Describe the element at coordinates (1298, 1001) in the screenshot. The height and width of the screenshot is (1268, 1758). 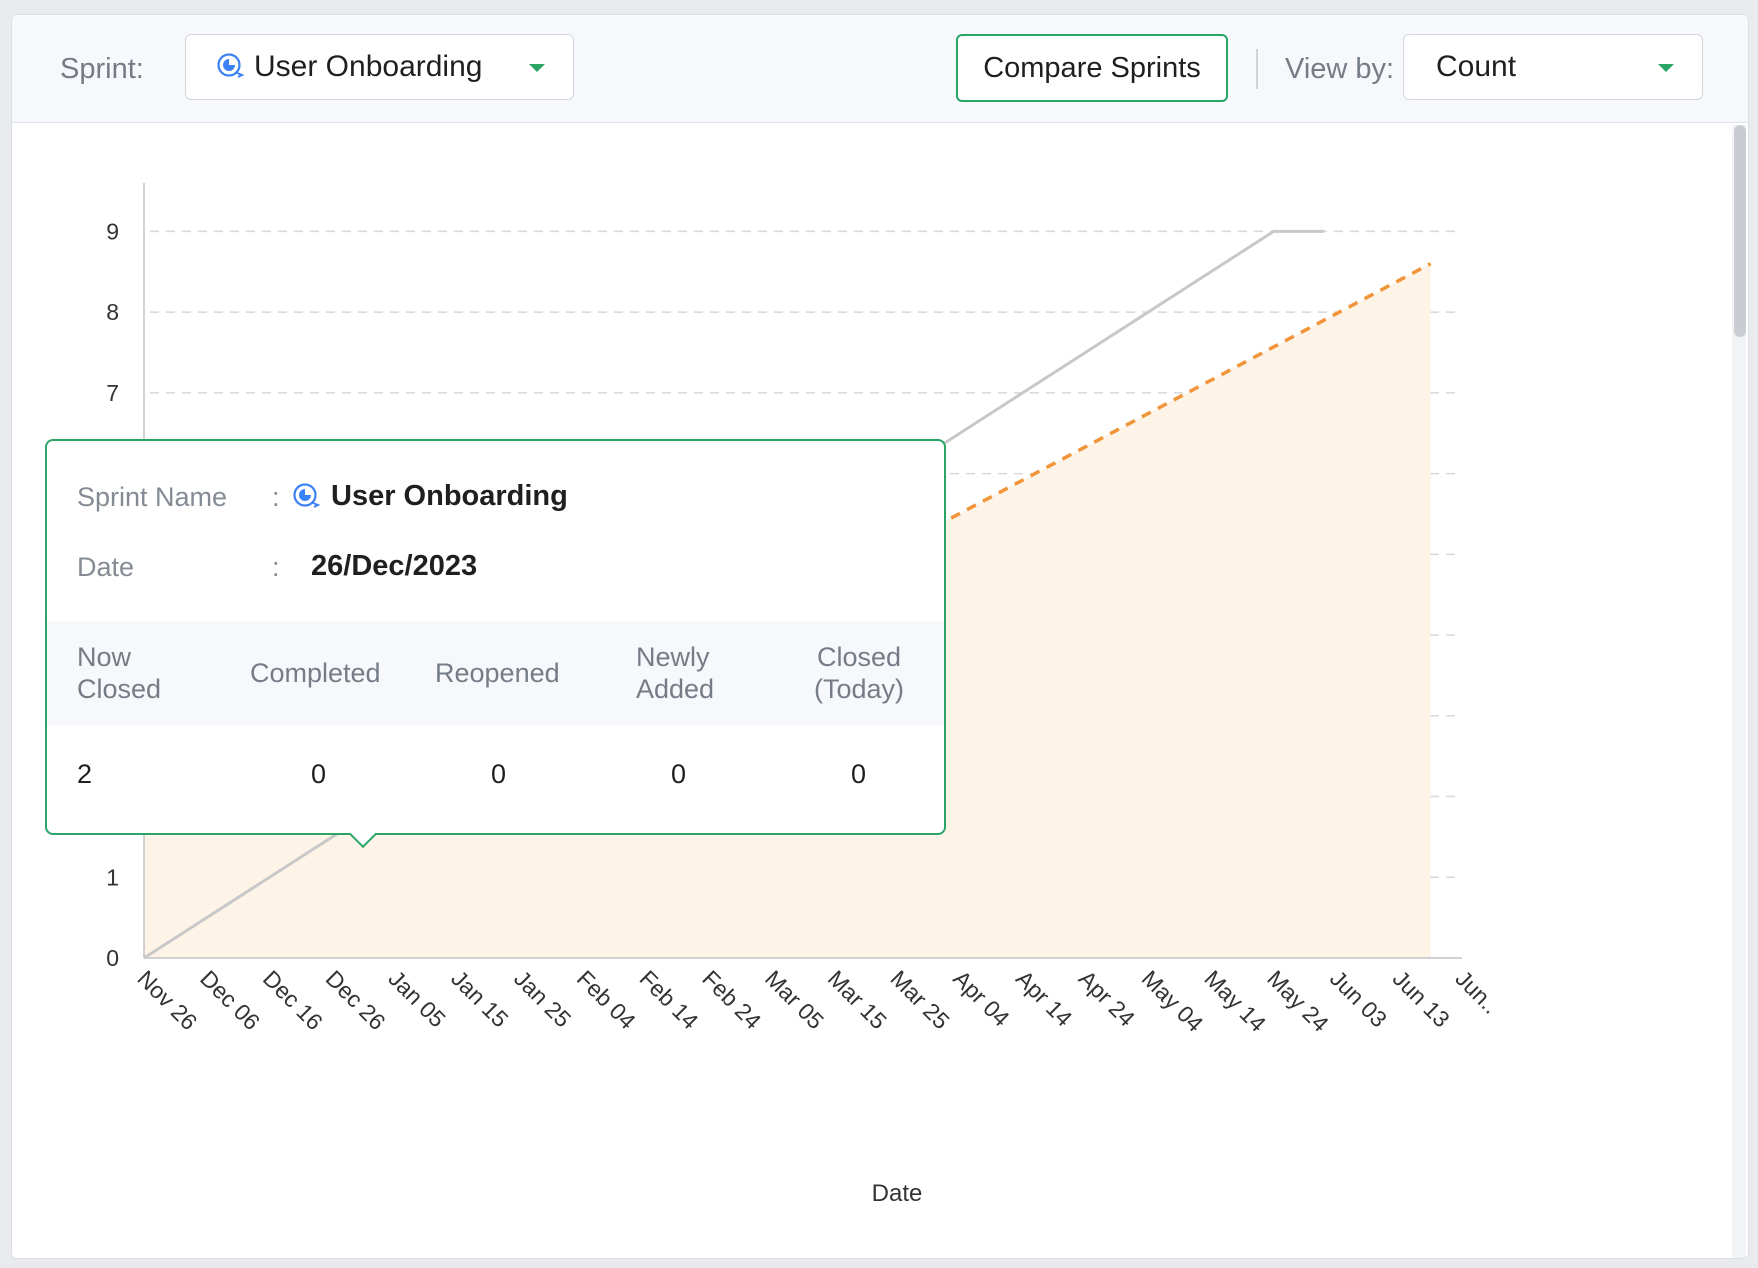
I see `x-tick-label: May 24` at that location.